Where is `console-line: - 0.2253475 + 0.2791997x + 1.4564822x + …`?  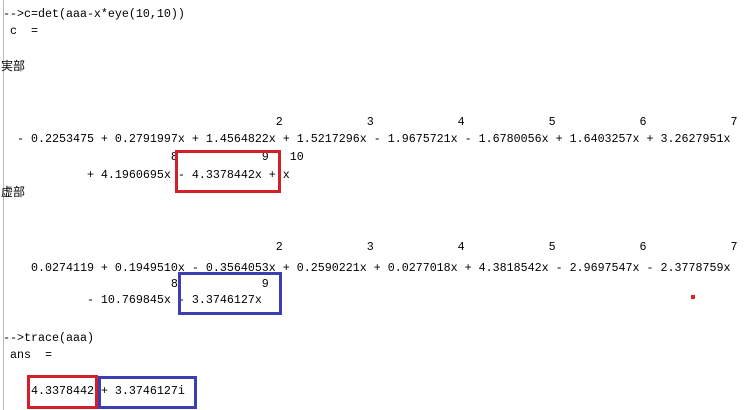
console-line: - 0.2253475 + 0.2791997x + 1.4564822x + … is located at coordinates (367, 139).